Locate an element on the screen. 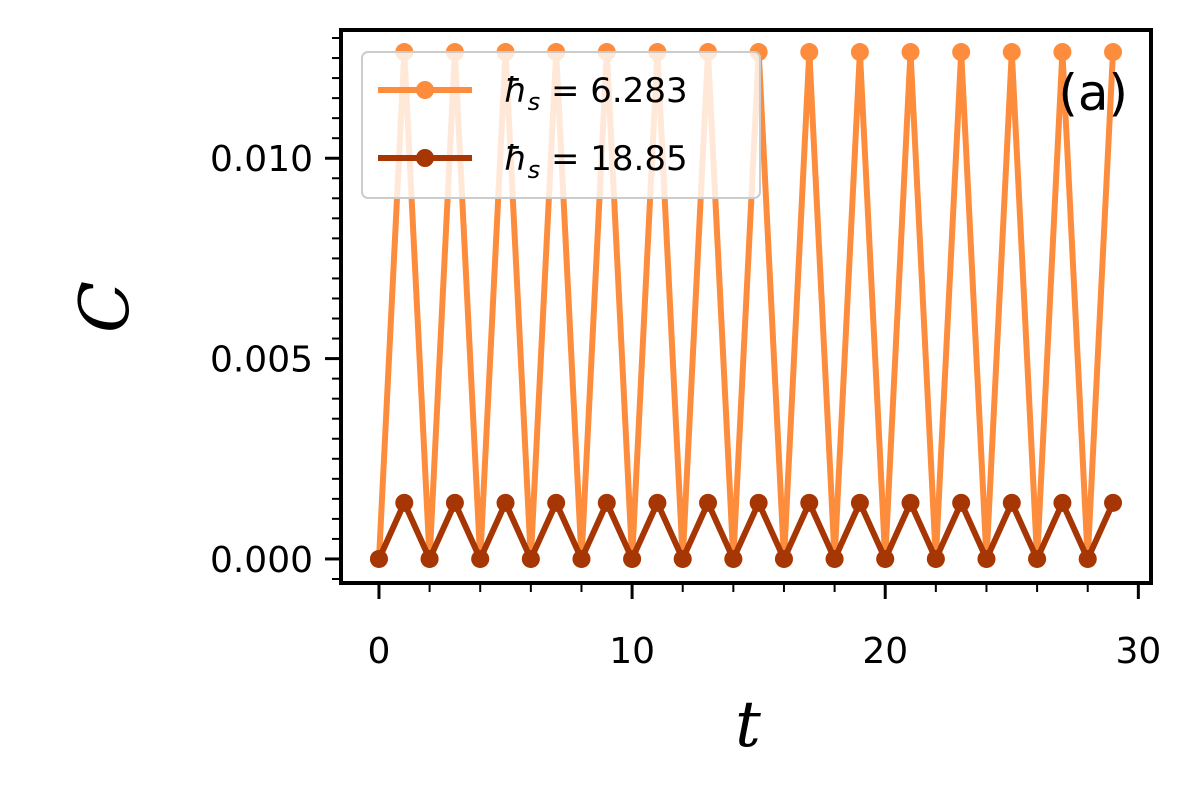 This screenshot has width=1200, height=800. x-tick-label: 30 is located at coordinates (1138, 651).